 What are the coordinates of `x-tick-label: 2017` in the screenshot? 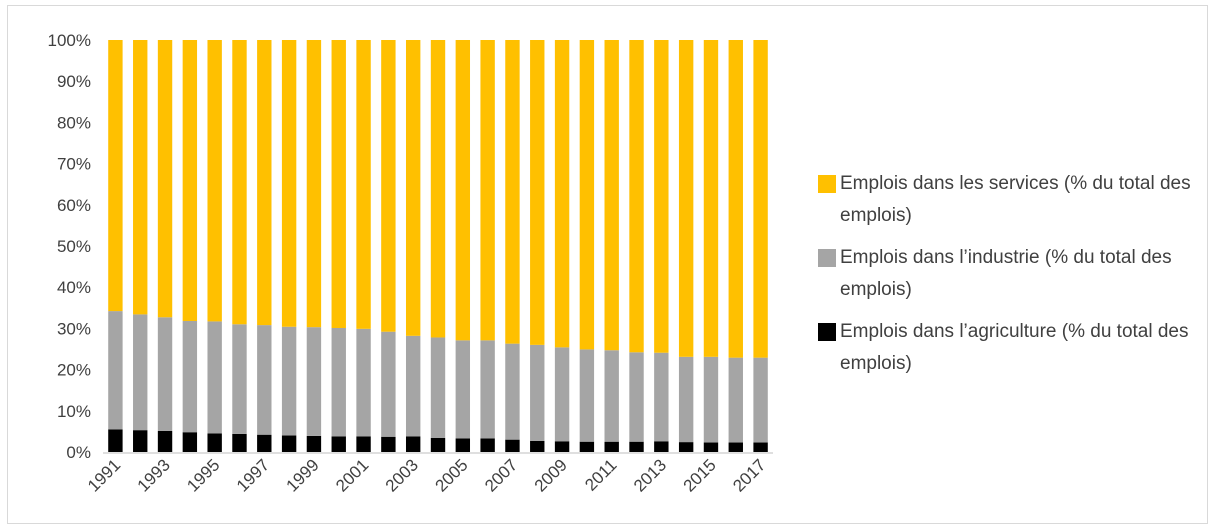 It's located at (749, 475).